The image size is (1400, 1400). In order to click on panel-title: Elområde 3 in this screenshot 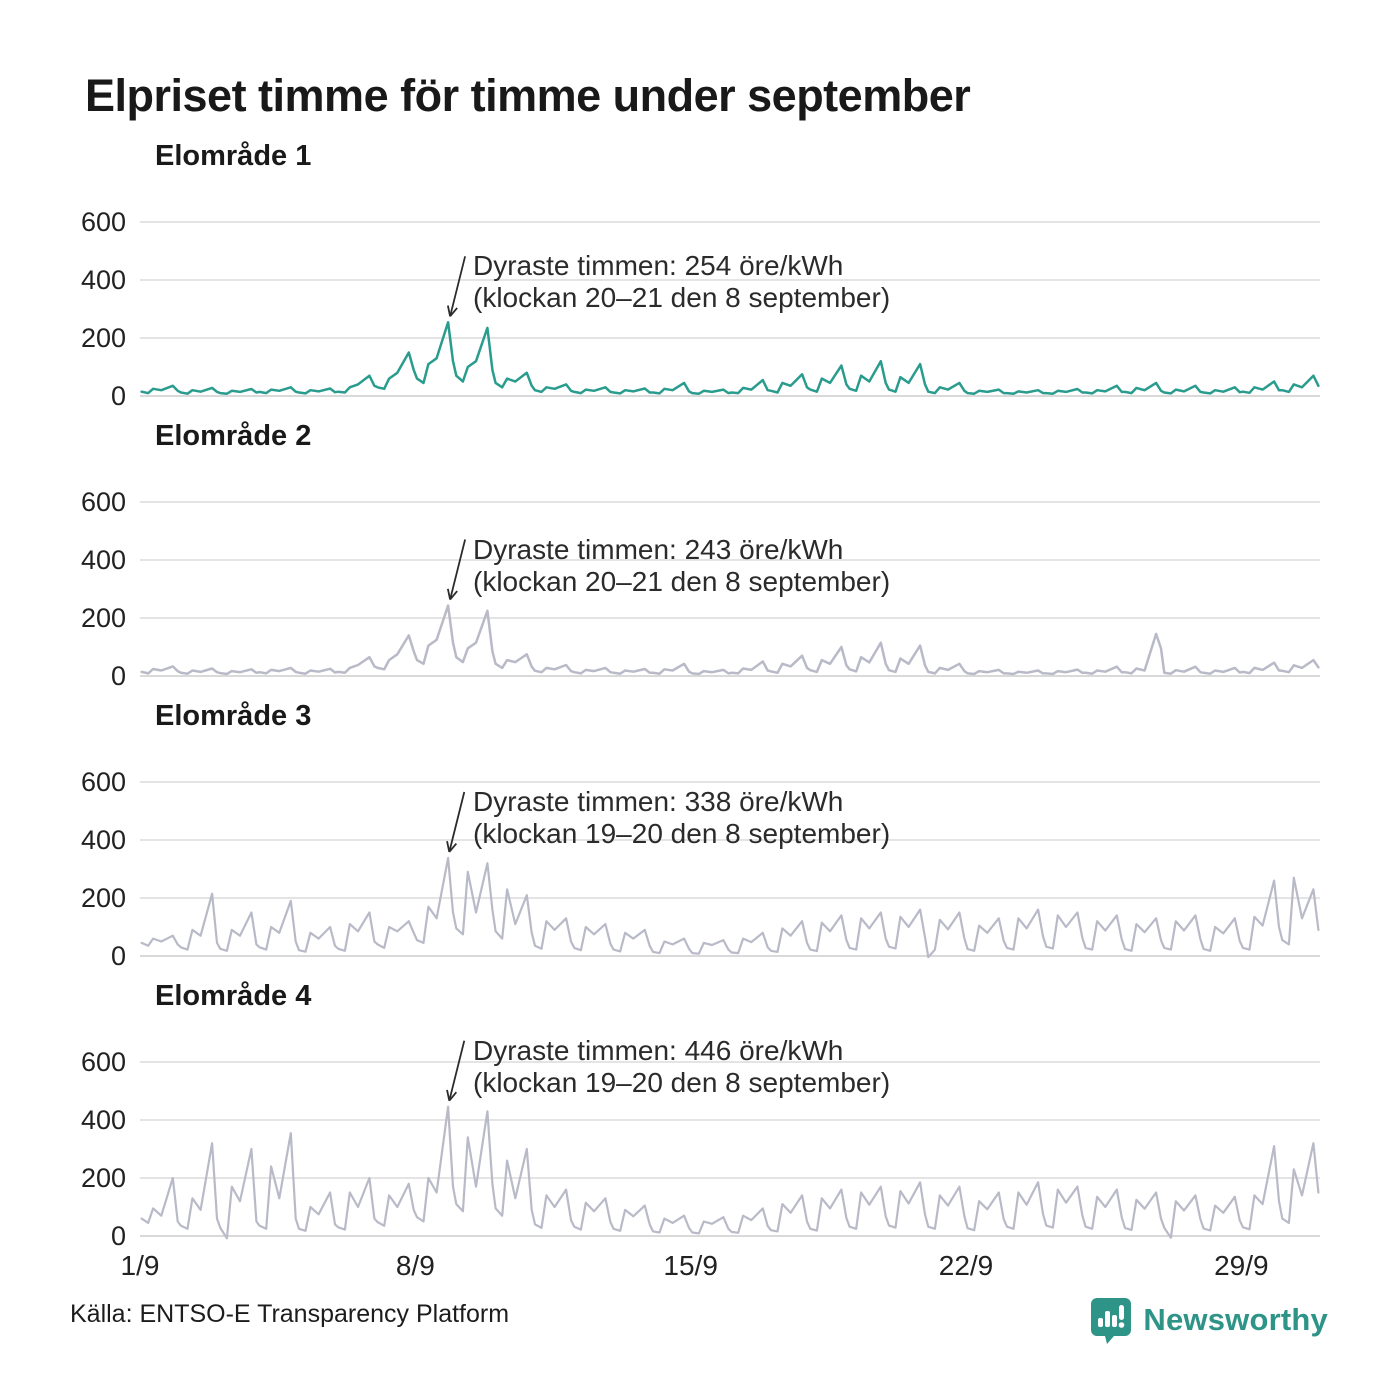, I will do `click(233, 716)`.